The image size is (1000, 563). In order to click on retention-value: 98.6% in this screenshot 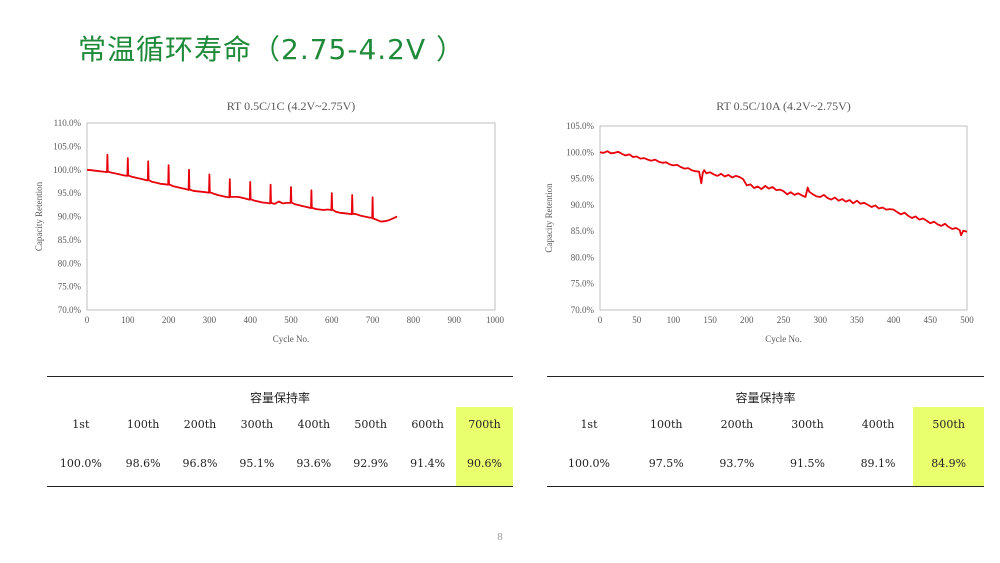, I will do `click(143, 464)`.